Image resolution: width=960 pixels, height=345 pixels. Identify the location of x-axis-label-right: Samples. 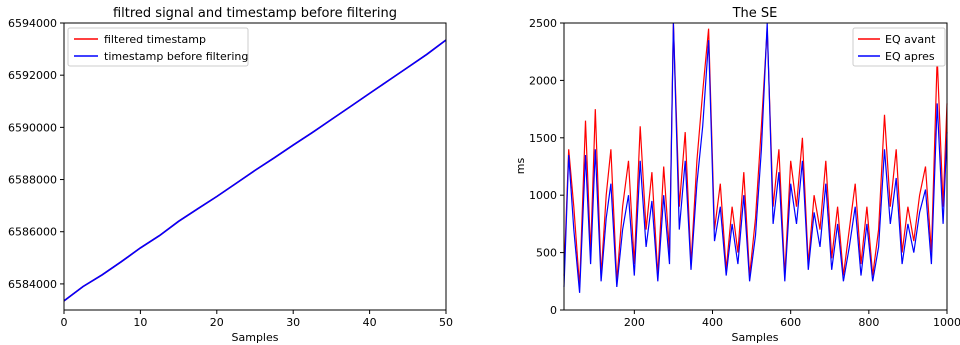
(755, 337).